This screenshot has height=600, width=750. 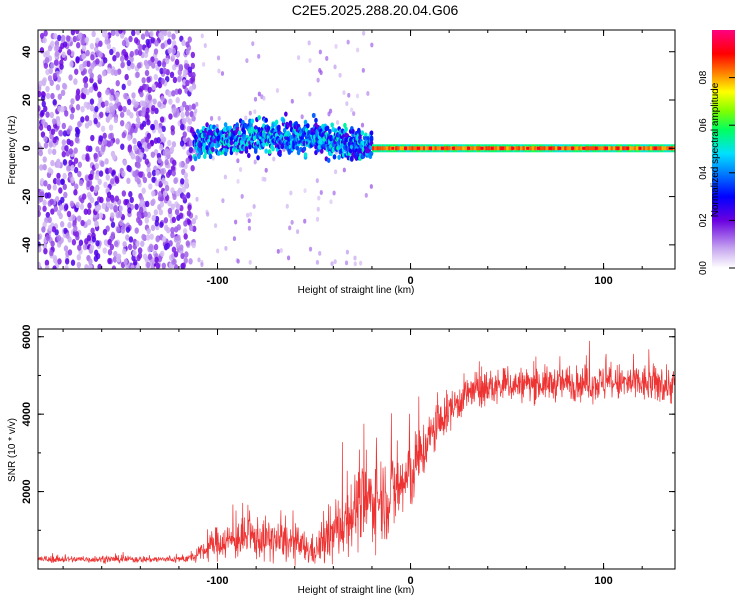 I want to click on y-tick-label: 0, so click(x=27, y=148).